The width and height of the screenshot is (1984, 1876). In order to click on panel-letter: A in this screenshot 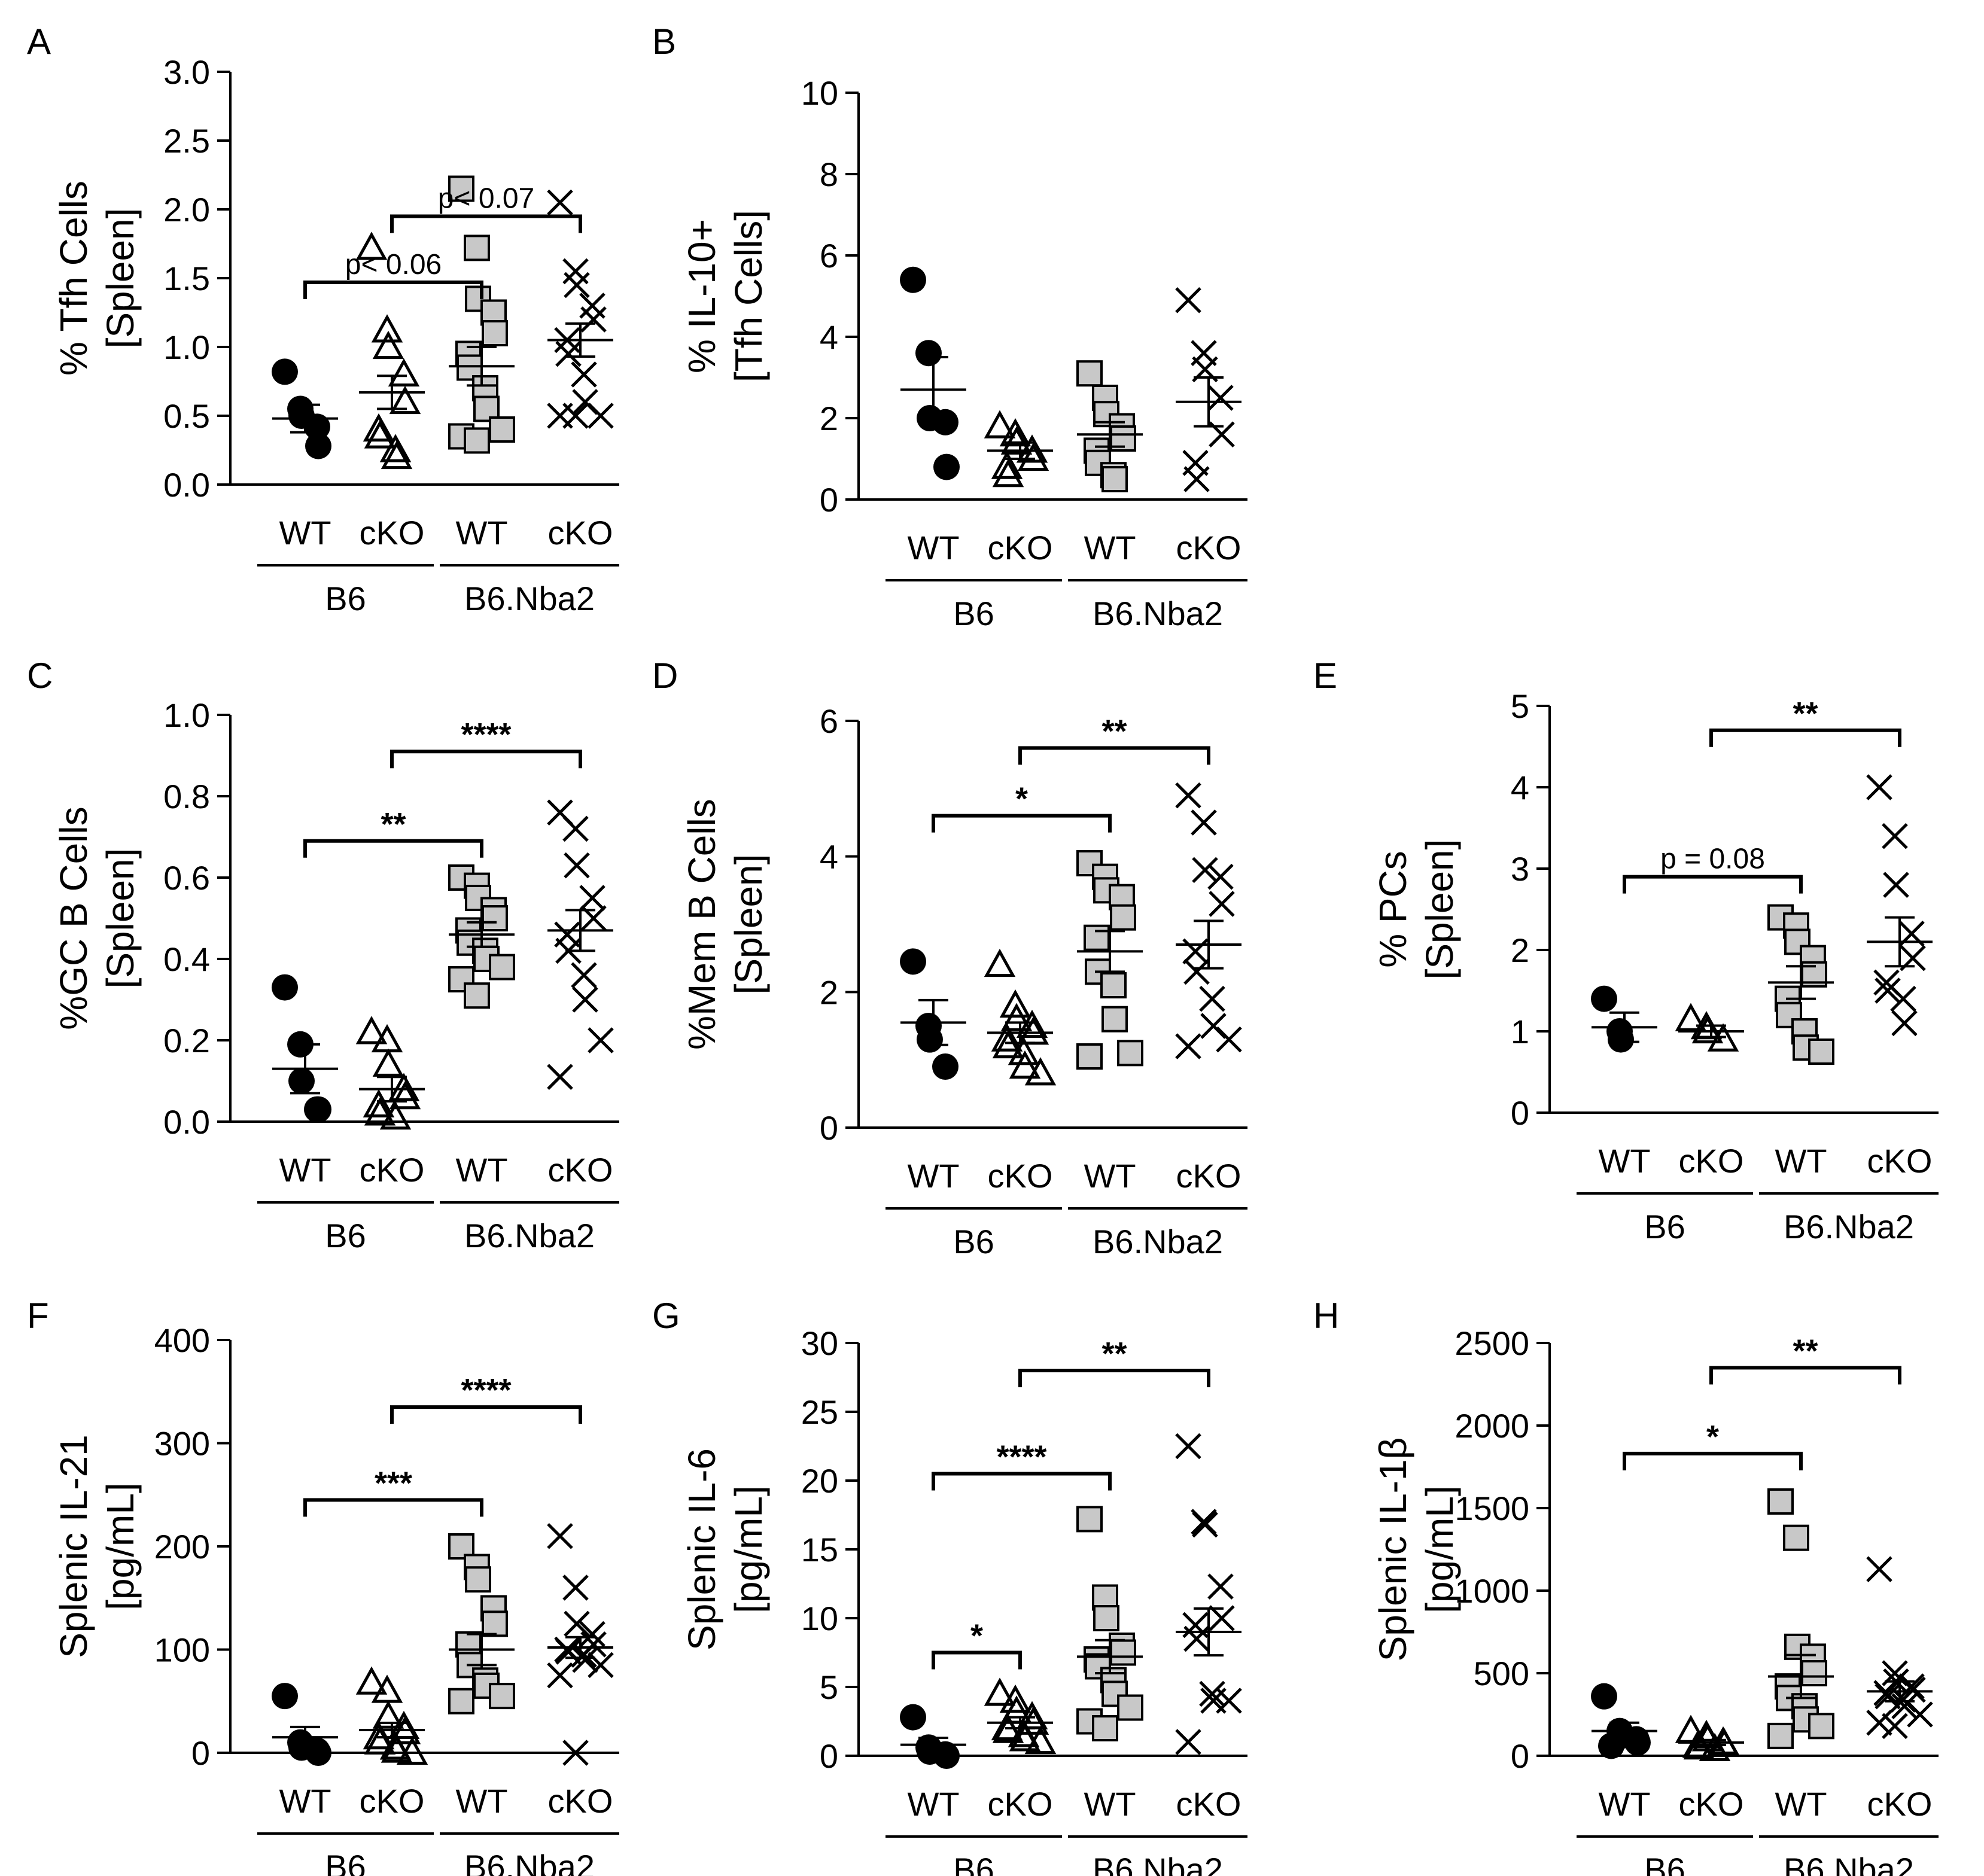, I will do `click(39, 42)`.